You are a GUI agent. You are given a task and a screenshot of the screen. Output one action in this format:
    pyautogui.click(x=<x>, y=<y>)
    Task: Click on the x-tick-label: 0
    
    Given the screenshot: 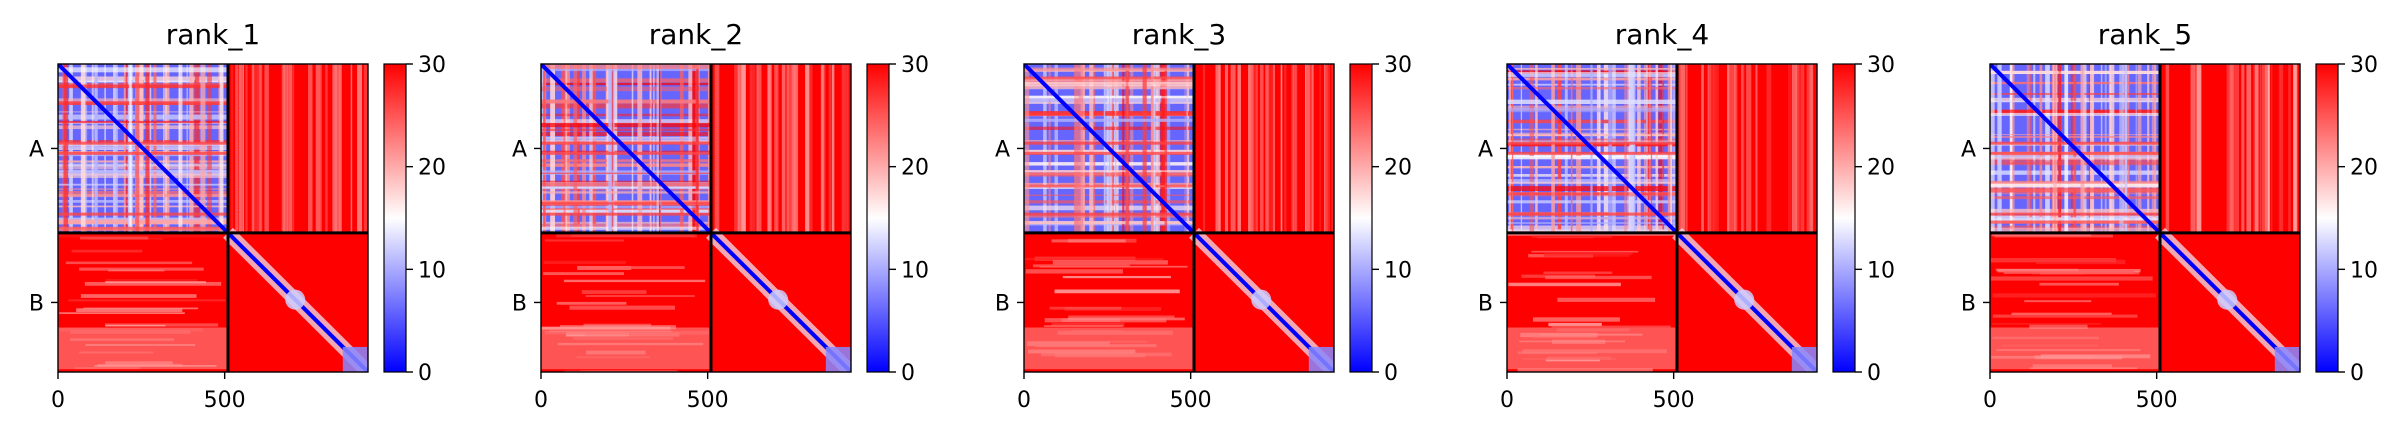 What is the action you would take?
    pyautogui.click(x=1024, y=400)
    